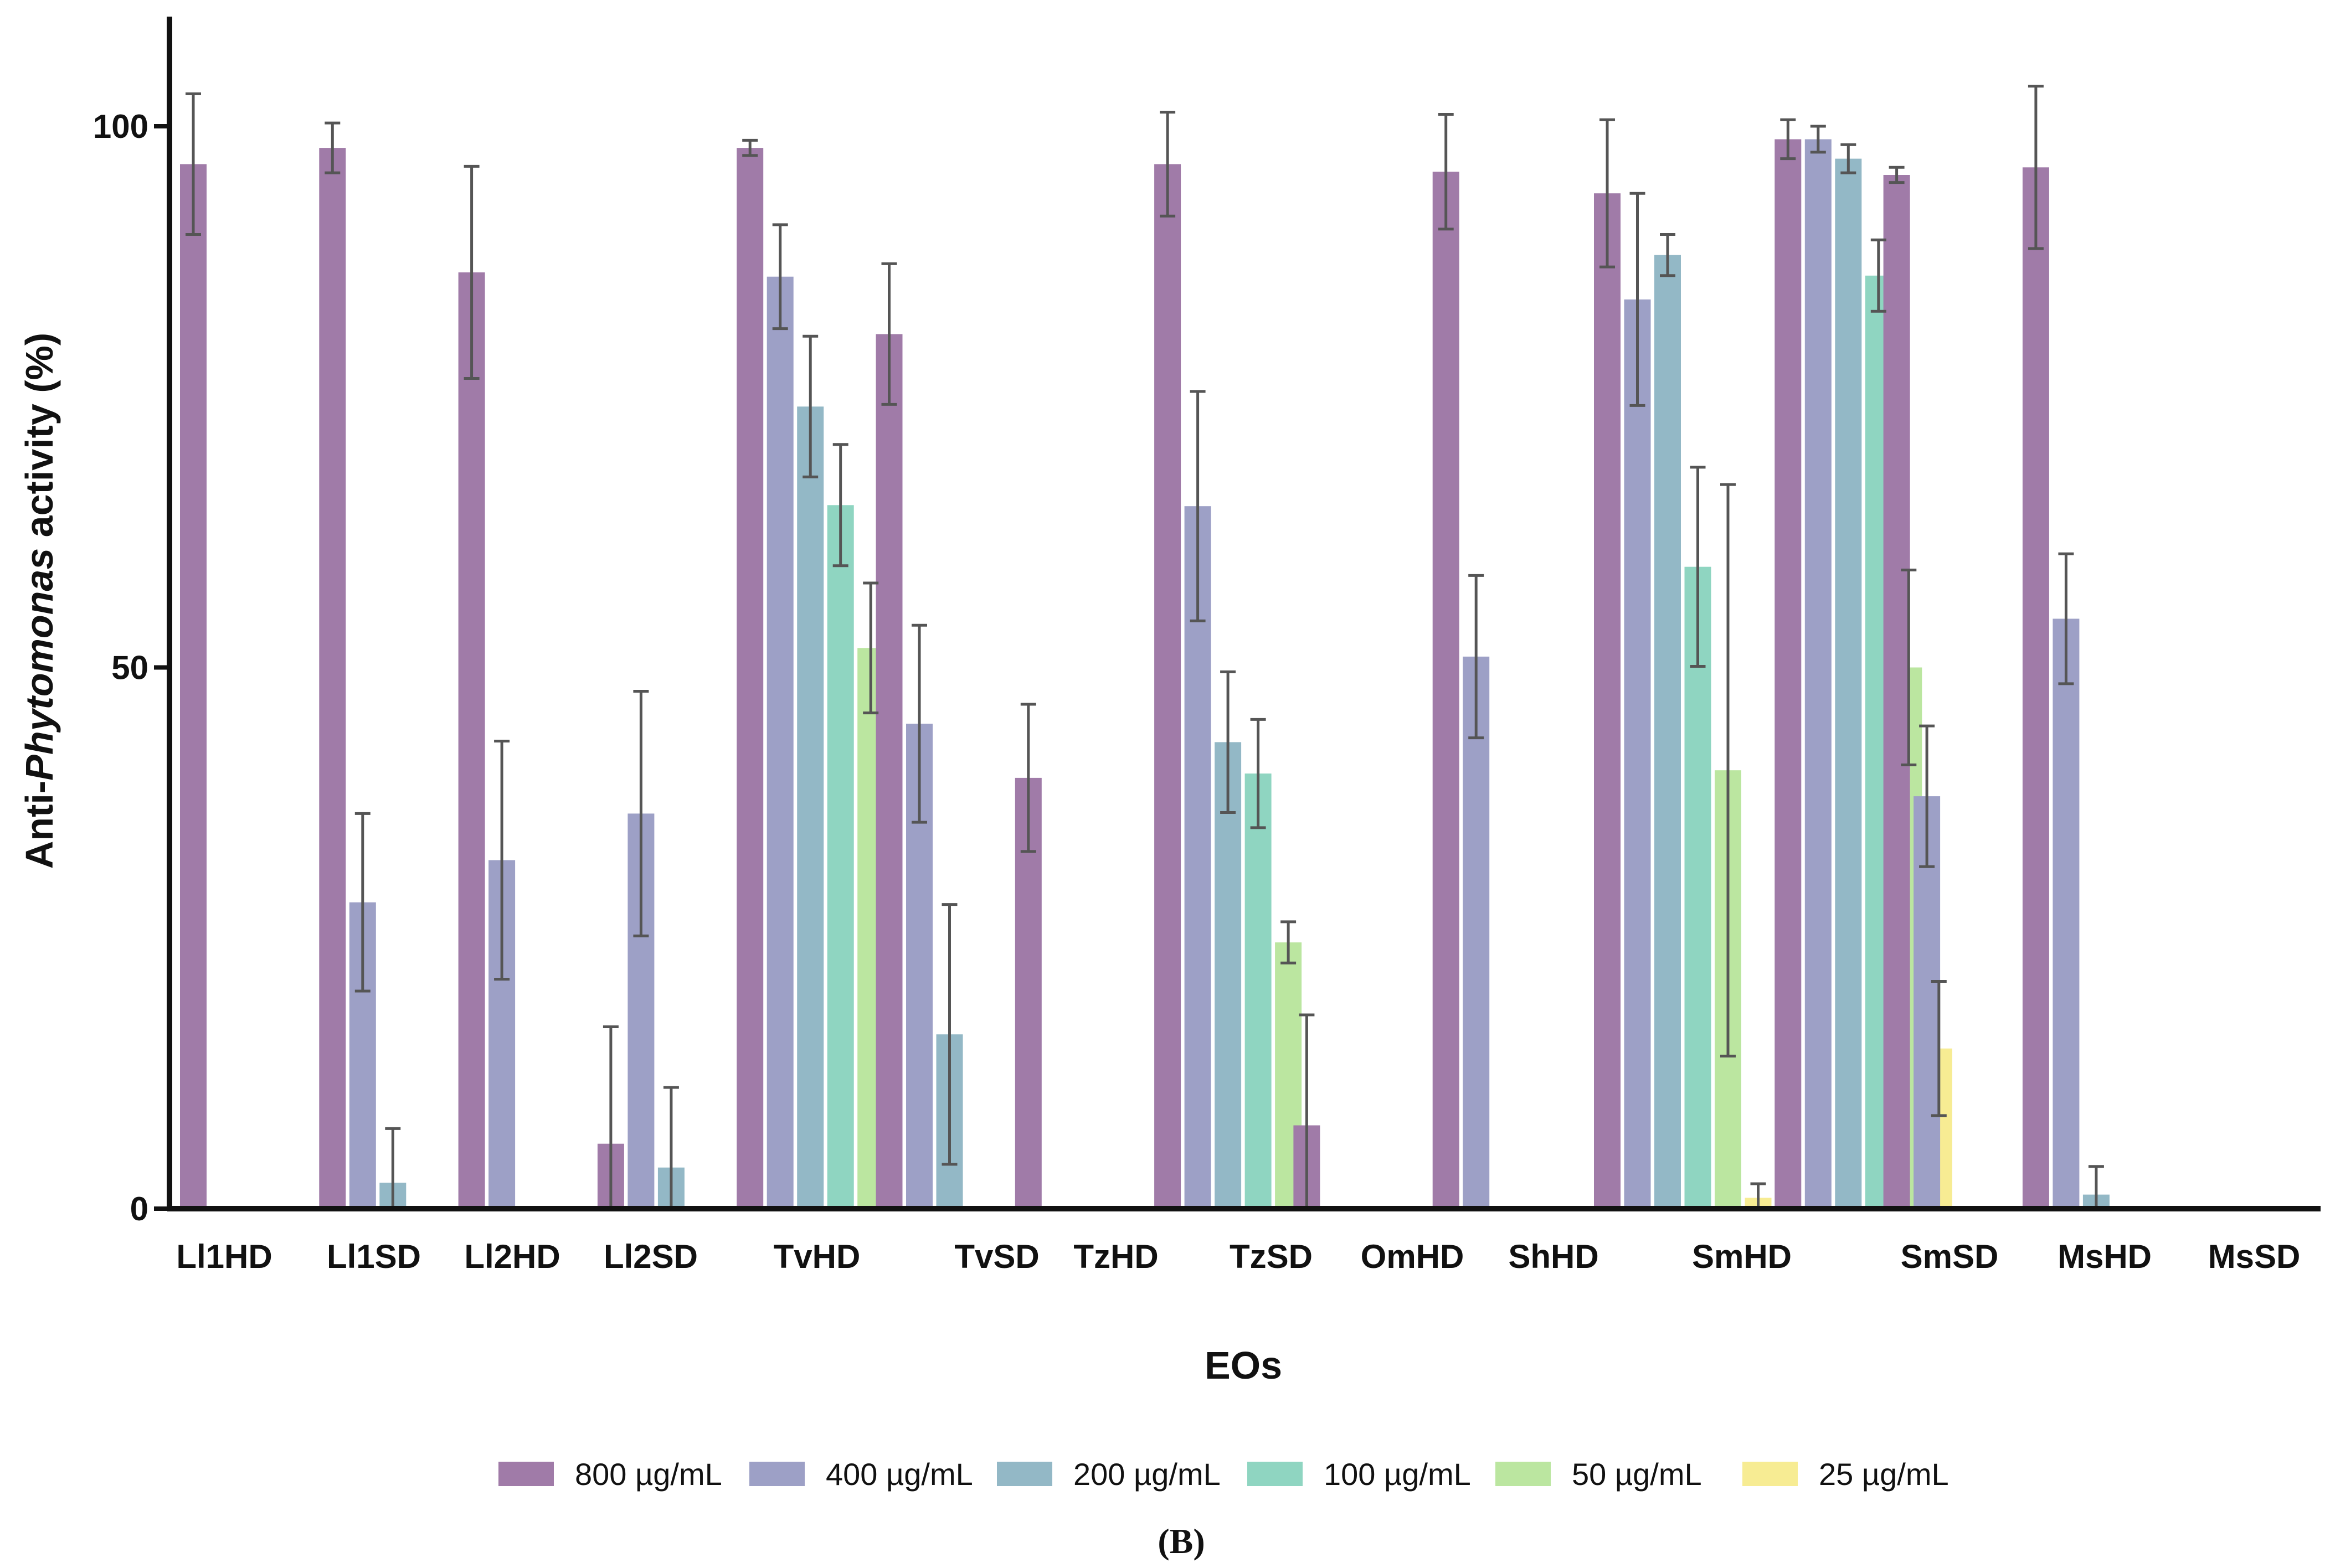  What do you see at coordinates (900, 1474) in the screenshot?
I see `legend-label-1: 400 µg/mL` at bounding box center [900, 1474].